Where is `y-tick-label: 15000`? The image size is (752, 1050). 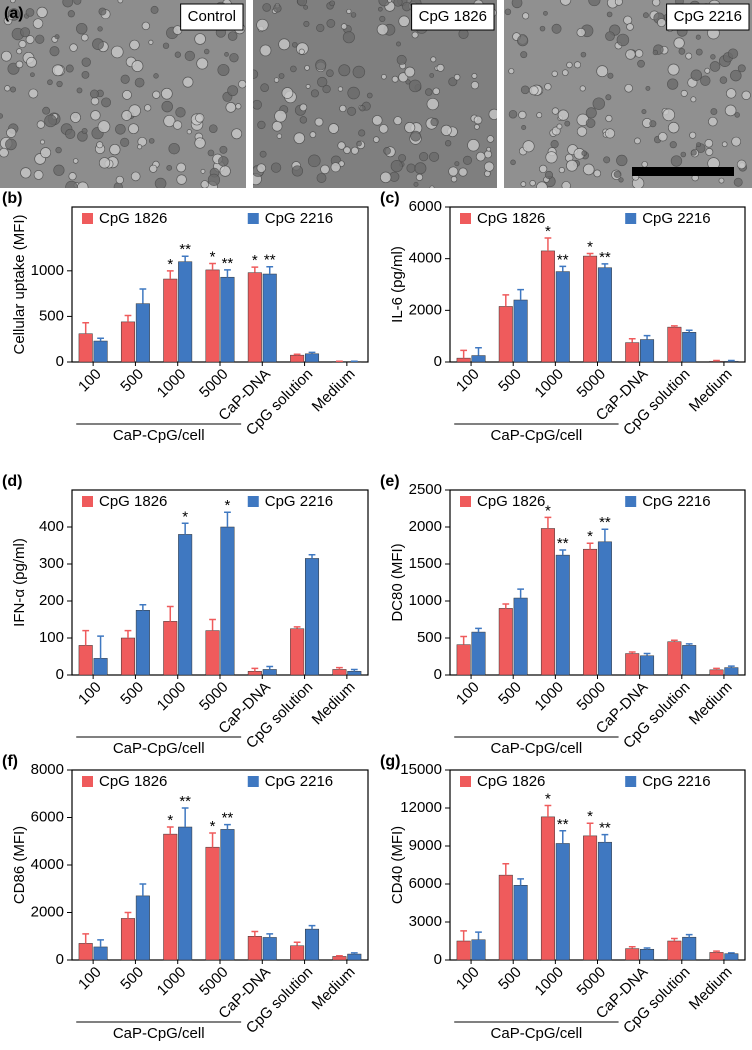
y-tick-label: 15000 is located at coordinates (421, 769).